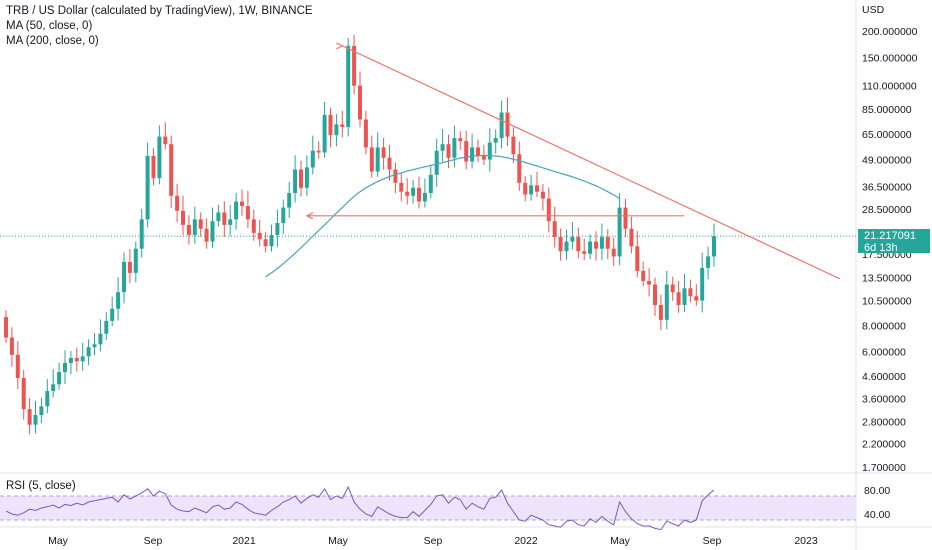  Describe the element at coordinates (49, 26) in the screenshot. I see `ma50-legend: MA (50, close, 0)` at that location.